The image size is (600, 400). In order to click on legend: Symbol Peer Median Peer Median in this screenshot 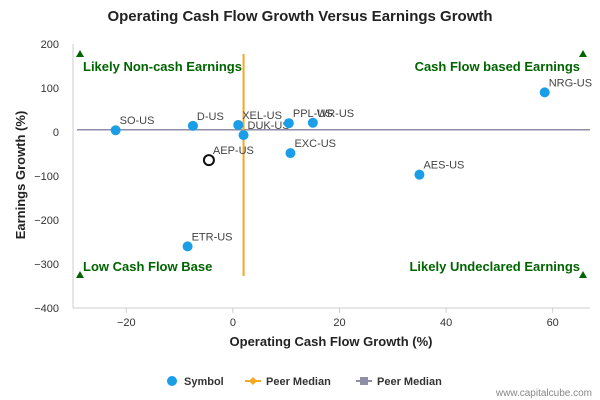, I will do `click(304, 382)`.